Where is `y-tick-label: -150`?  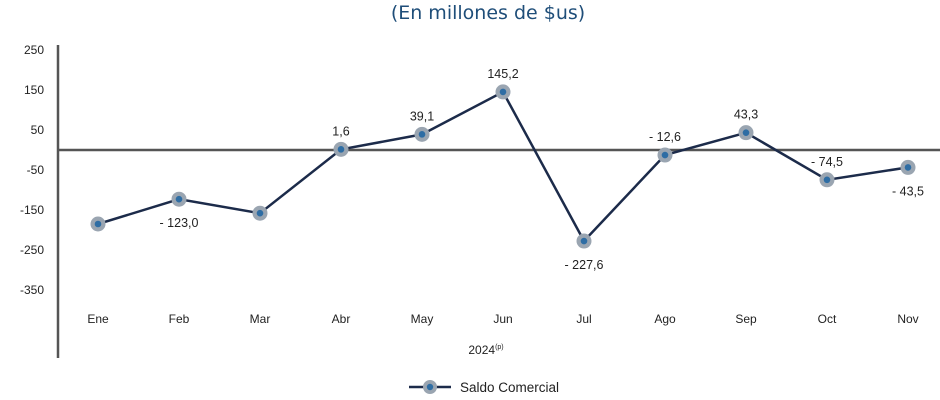
y-tick-label: -150 is located at coordinates (32, 210).